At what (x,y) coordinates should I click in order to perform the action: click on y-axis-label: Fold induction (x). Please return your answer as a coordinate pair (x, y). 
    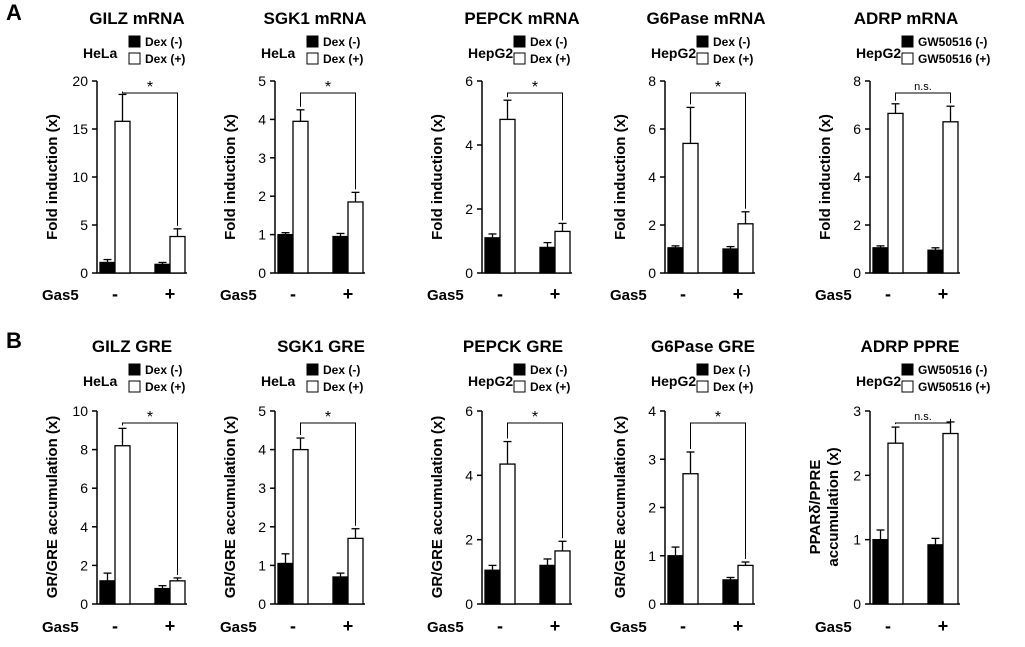
    Looking at the image, I should click on (620, 177).